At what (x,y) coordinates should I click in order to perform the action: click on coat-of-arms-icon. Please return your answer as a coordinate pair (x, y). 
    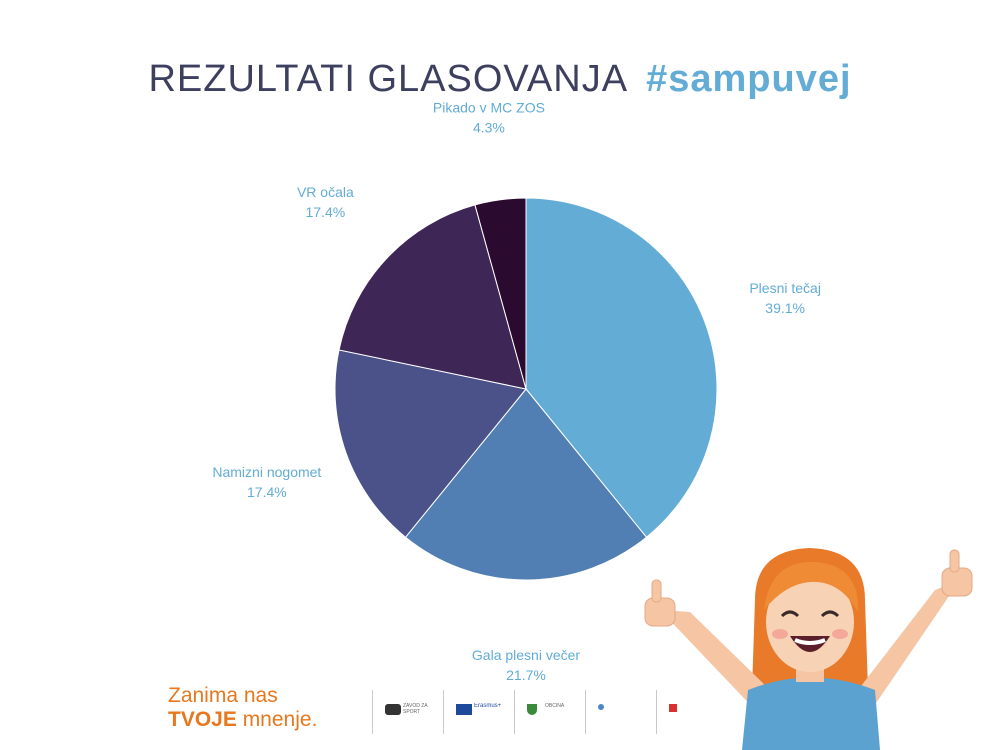
    Looking at the image, I should click on (532, 709).